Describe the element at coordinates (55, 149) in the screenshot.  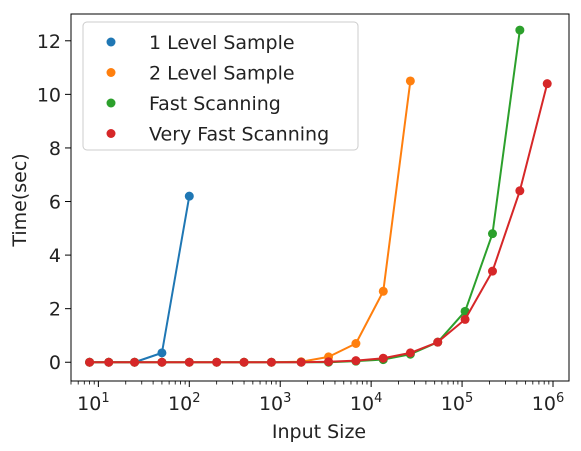
I see `y-tick-label-4: 8` at that location.